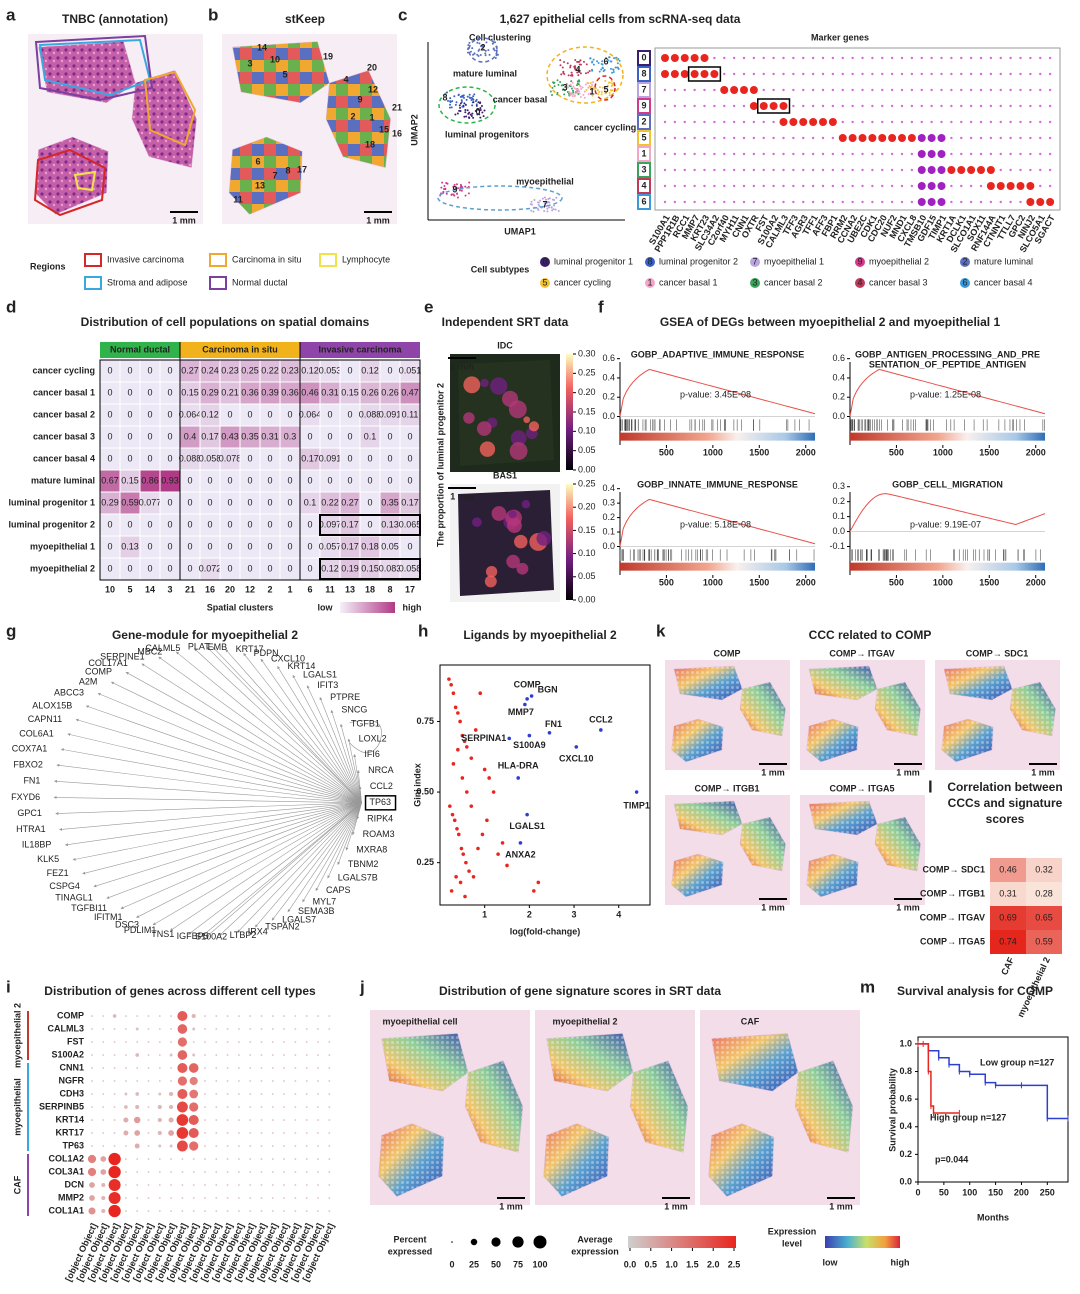 The width and height of the screenshot is (1080, 1294). Describe the element at coordinates (1008, 917) in the screenshot. I see `cell-value: 0.69` at that location.